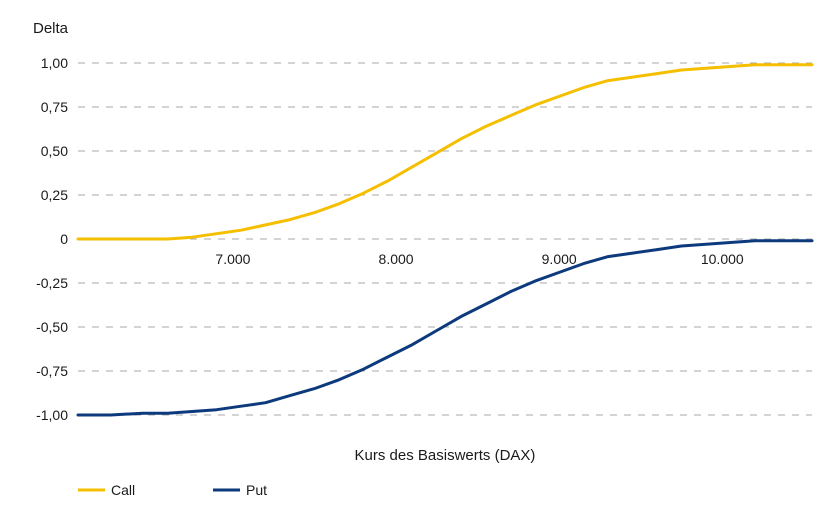  I want to click on y-tick-label: 0, so click(64, 239).